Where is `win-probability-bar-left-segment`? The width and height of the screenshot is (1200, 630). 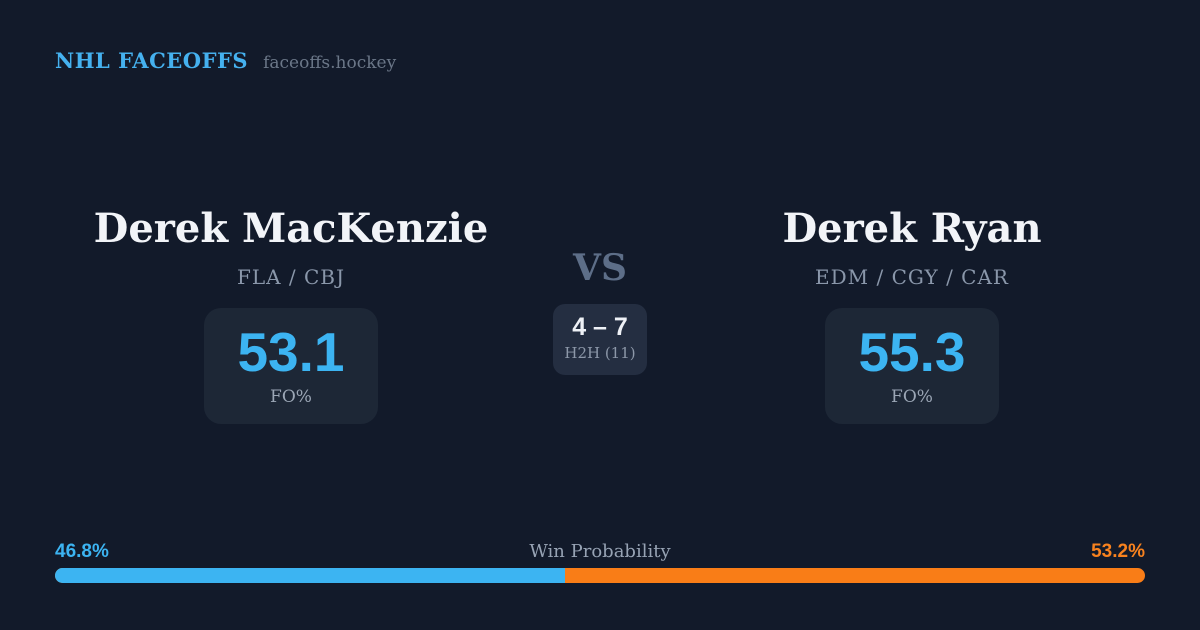
win-probability-bar-left-segment is located at coordinates (310, 575).